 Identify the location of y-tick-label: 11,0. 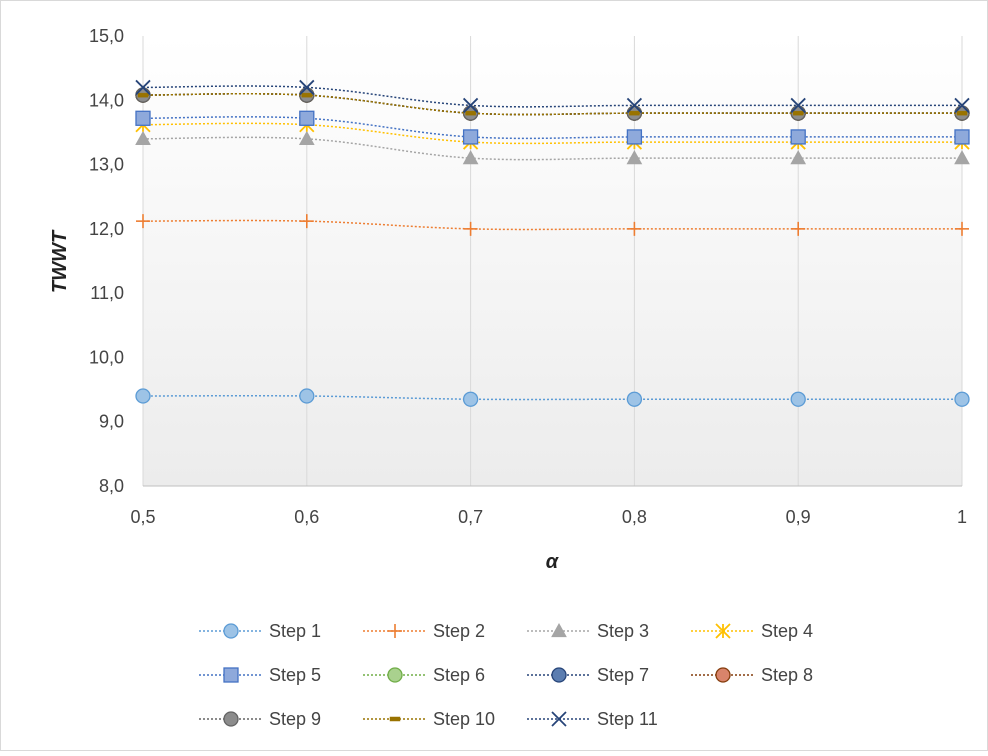
(107, 293).